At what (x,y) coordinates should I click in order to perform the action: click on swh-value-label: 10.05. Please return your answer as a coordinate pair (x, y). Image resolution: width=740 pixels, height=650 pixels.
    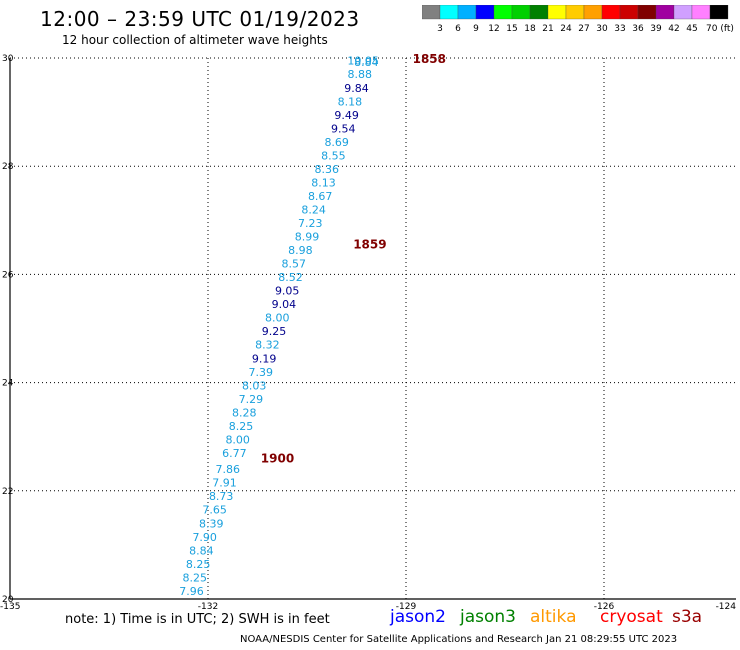
    Looking at the image, I should click on (363, 61).